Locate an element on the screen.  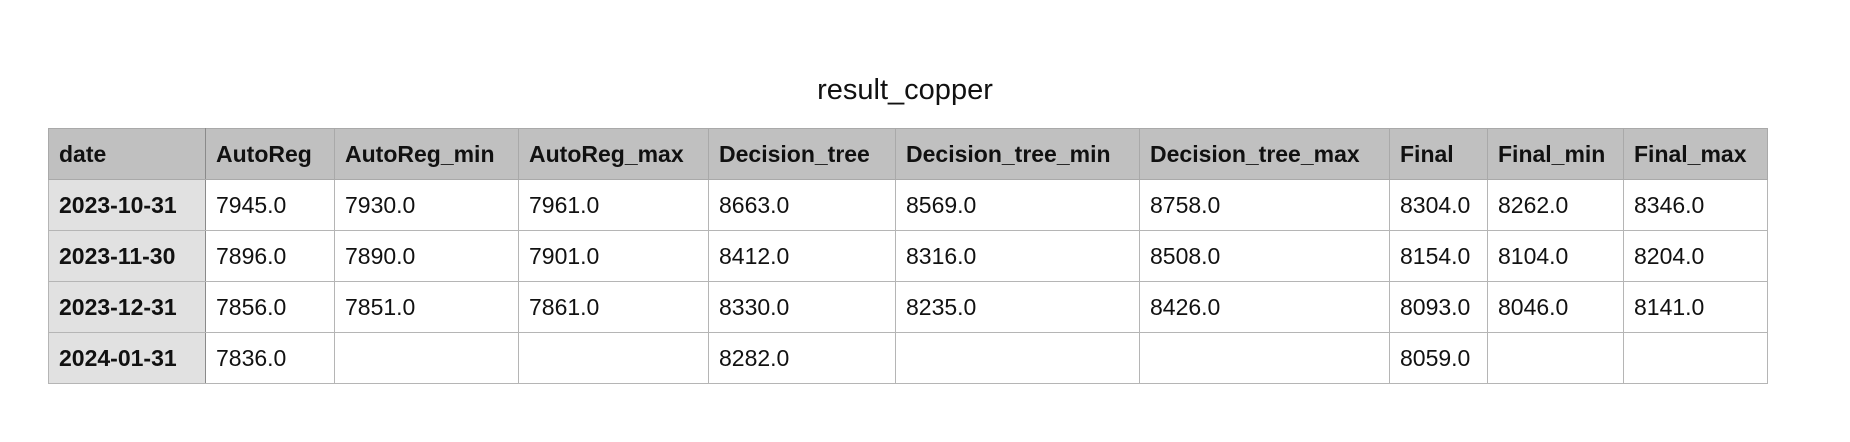
column-header-autoreg-min: AutoReg_min is located at coordinates (426, 154).